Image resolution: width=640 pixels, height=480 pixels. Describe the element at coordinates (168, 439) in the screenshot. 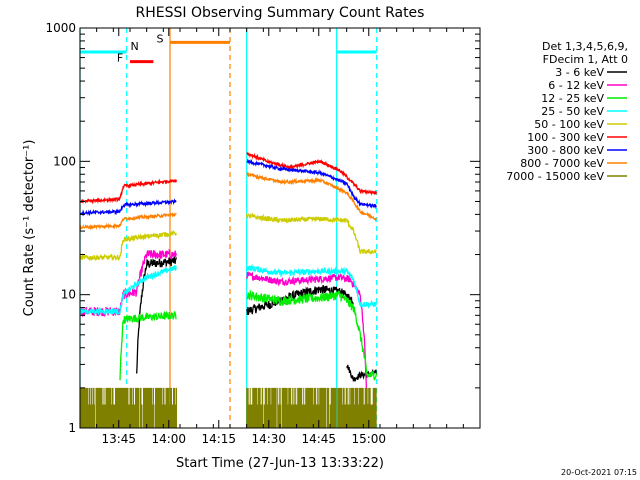

I see `x-tick-label: 14:00` at that location.